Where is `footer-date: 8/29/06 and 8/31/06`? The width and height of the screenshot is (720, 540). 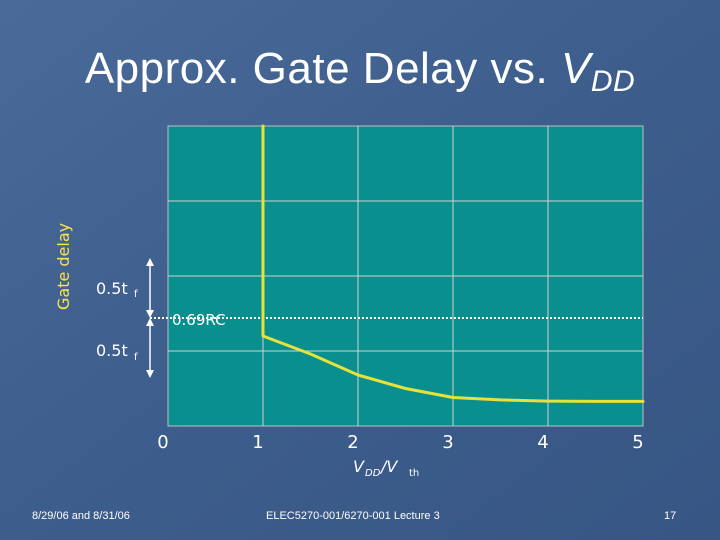
footer-date: 8/29/06 and 8/31/06 is located at coordinates (81, 516).